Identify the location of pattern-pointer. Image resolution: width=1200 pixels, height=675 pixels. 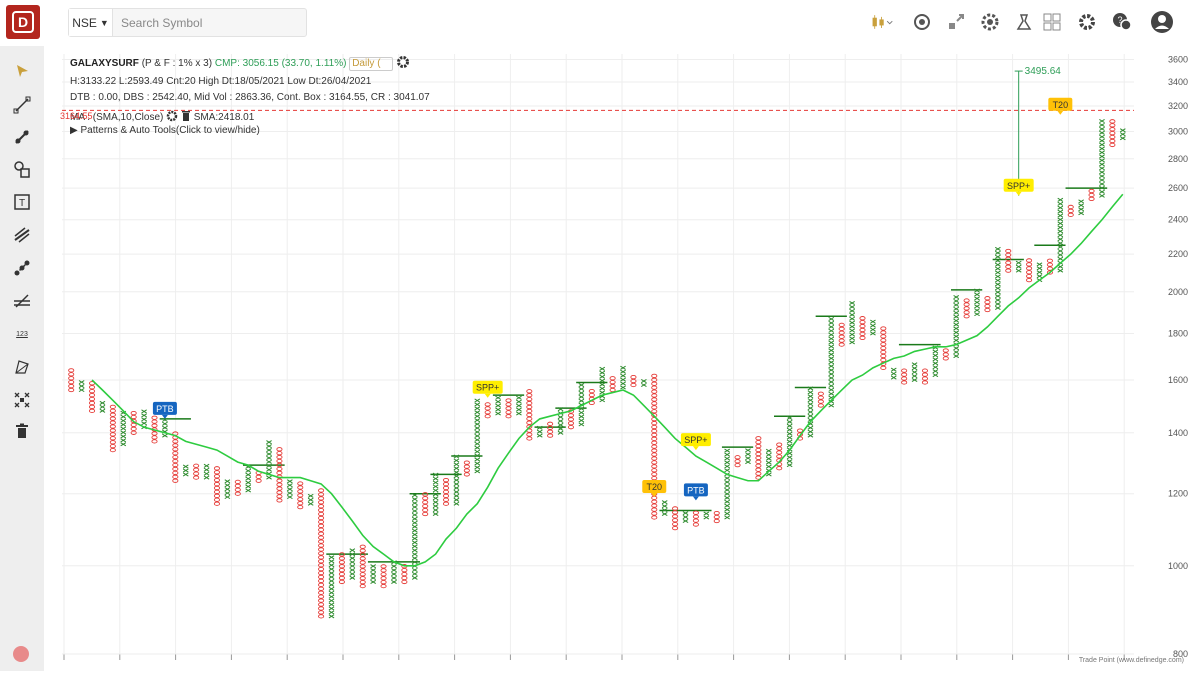
(1060, 112).